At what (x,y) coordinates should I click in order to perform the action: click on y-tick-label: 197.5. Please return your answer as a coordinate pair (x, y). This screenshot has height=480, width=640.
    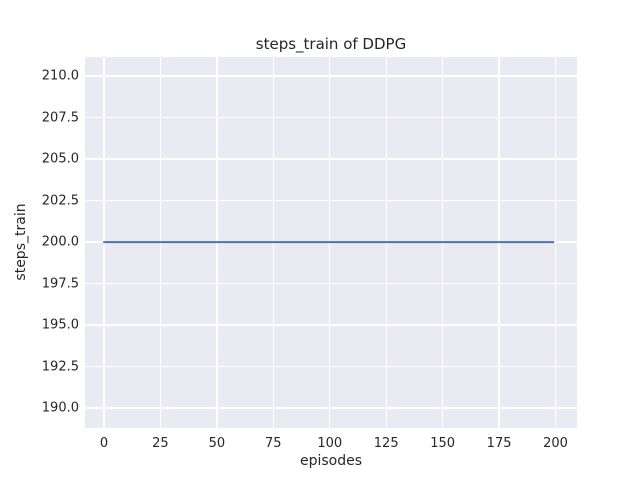
    Looking at the image, I should click on (60, 284).